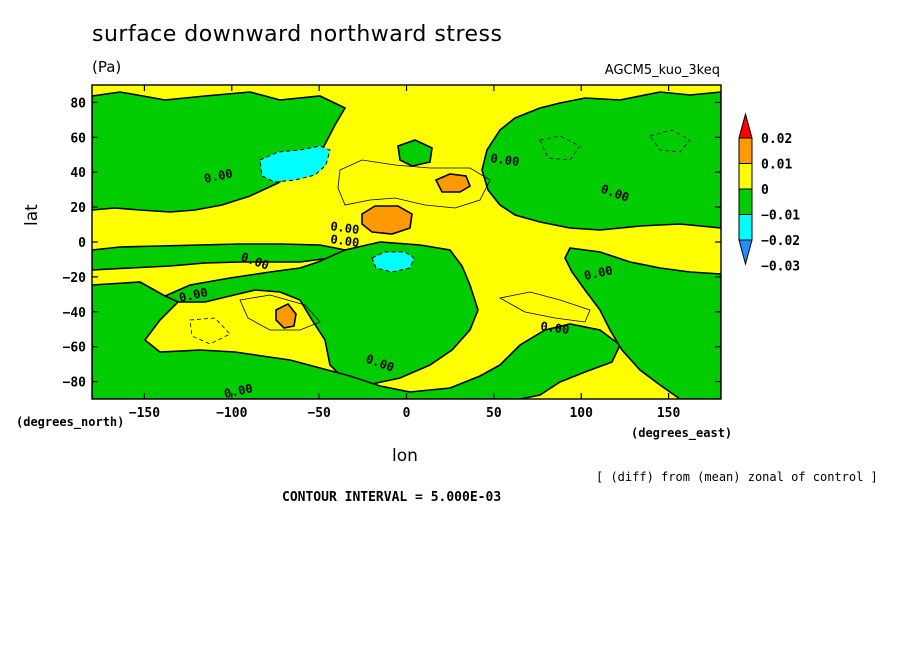  What do you see at coordinates (78, 208) in the screenshot?
I see `y-tick-label: 20` at bounding box center [78, 208].